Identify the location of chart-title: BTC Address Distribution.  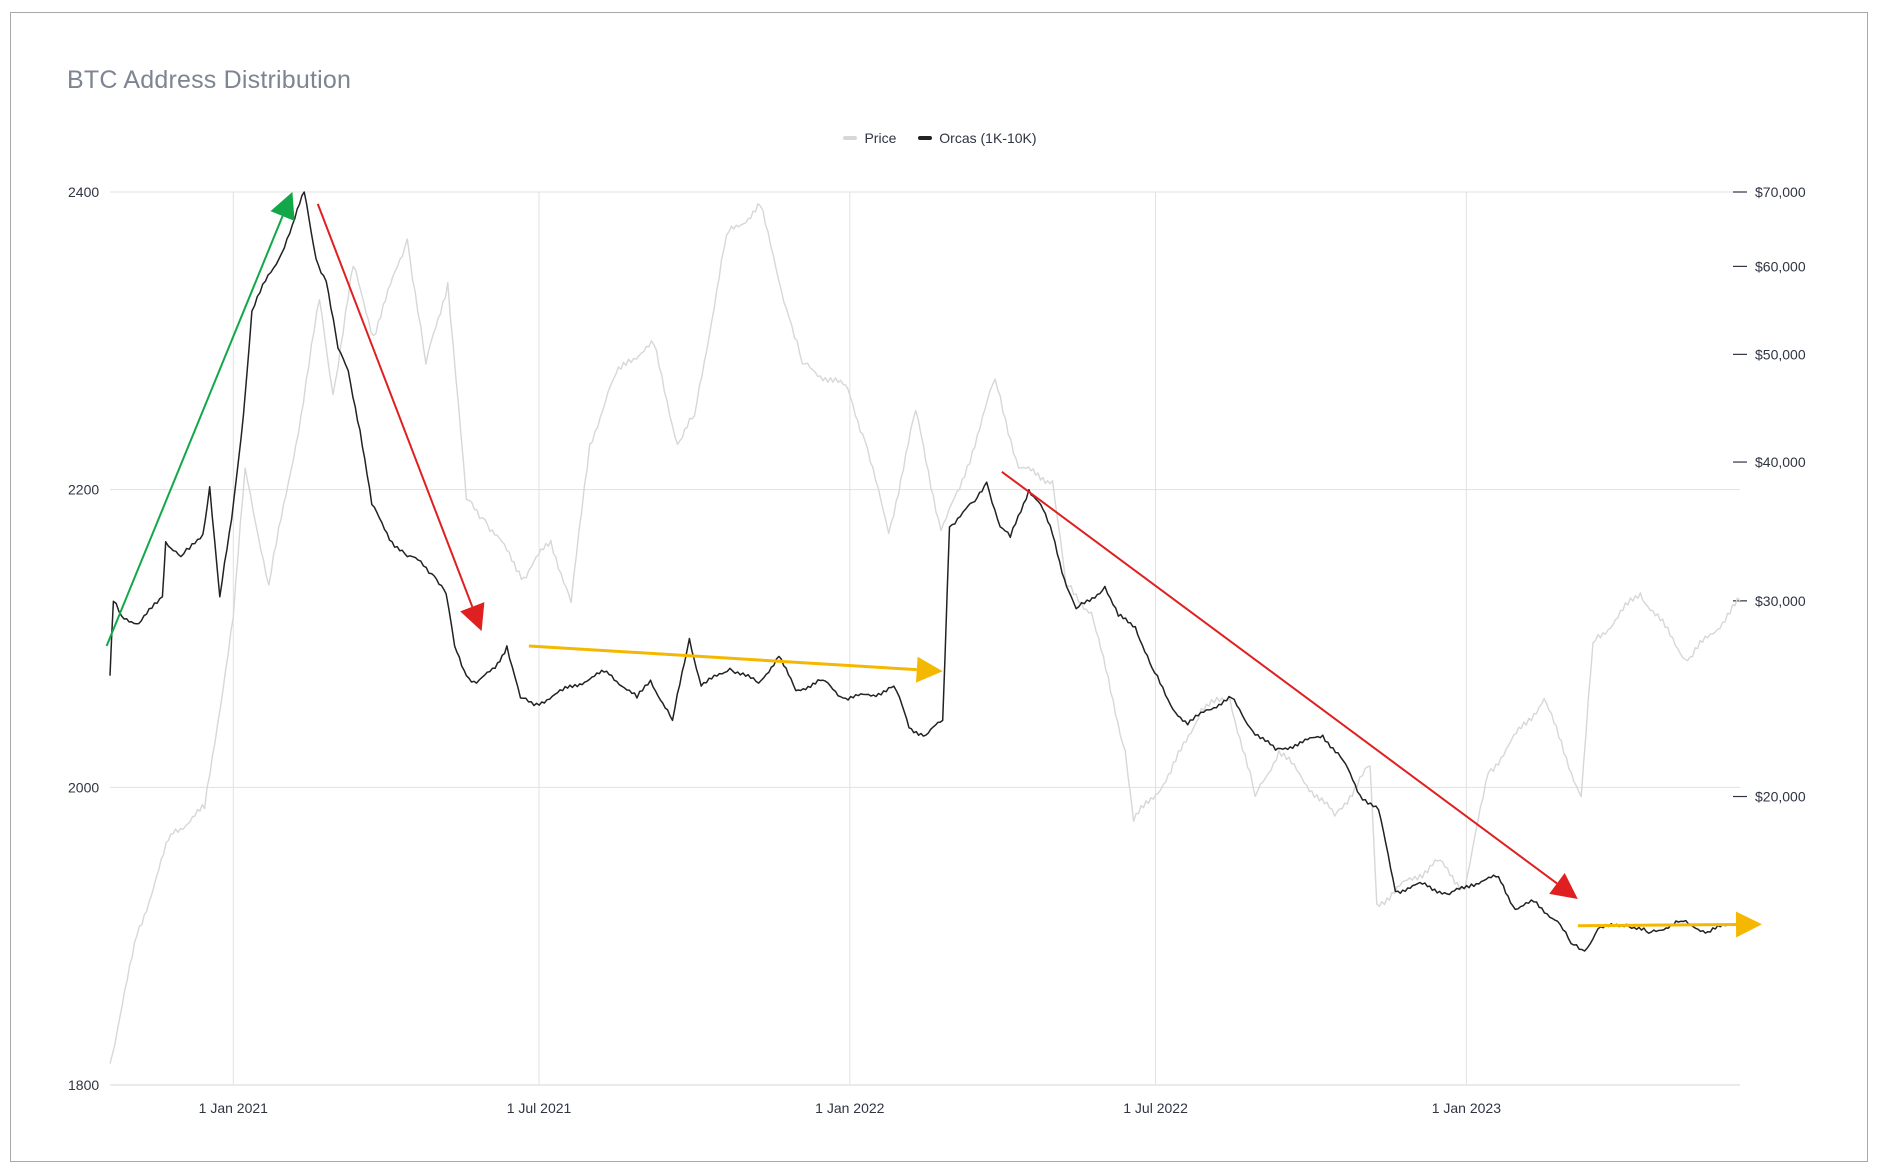
(209, 80).